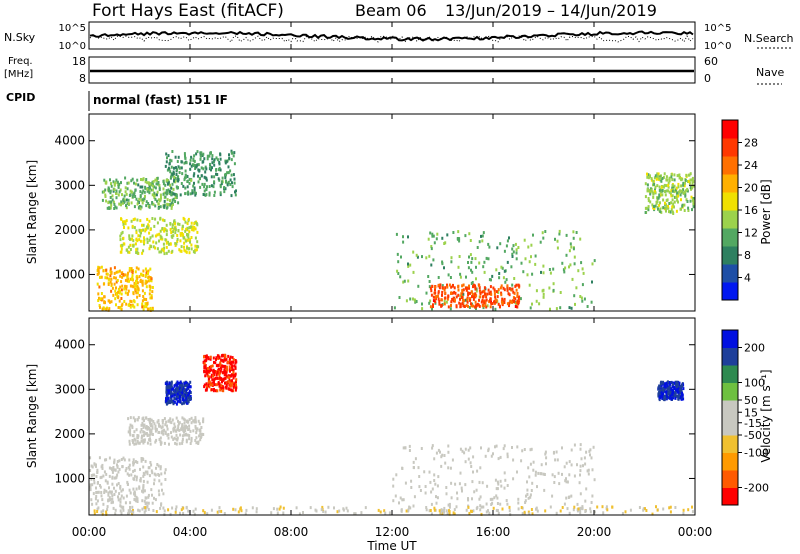  I want to click on power-ylabel: Slant Range [km], so click(32, 212).